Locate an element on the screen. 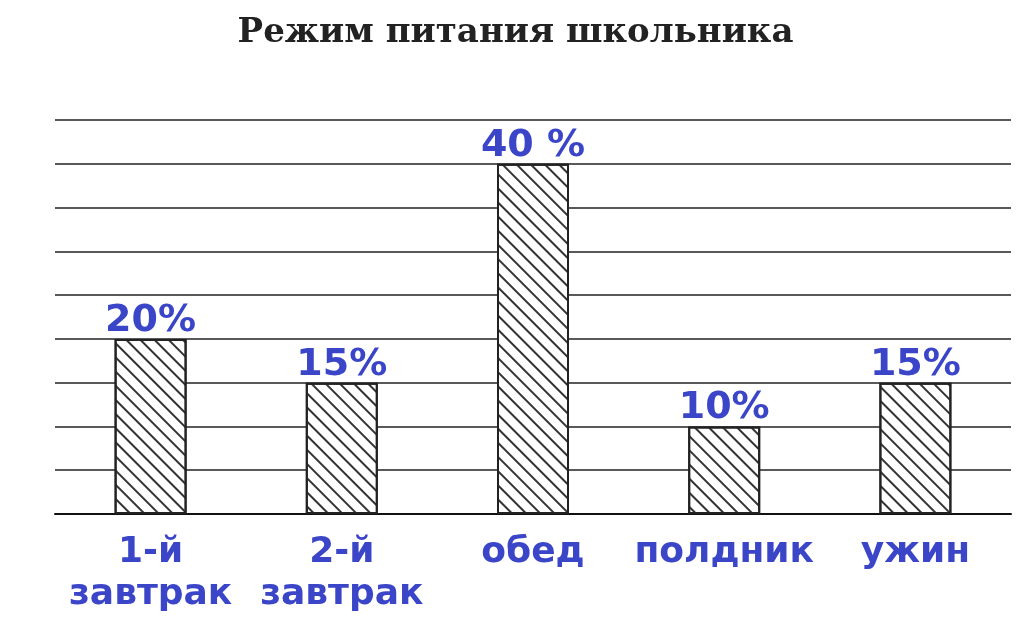  x-tick-label: ужин is located at coordinates (915, 549).